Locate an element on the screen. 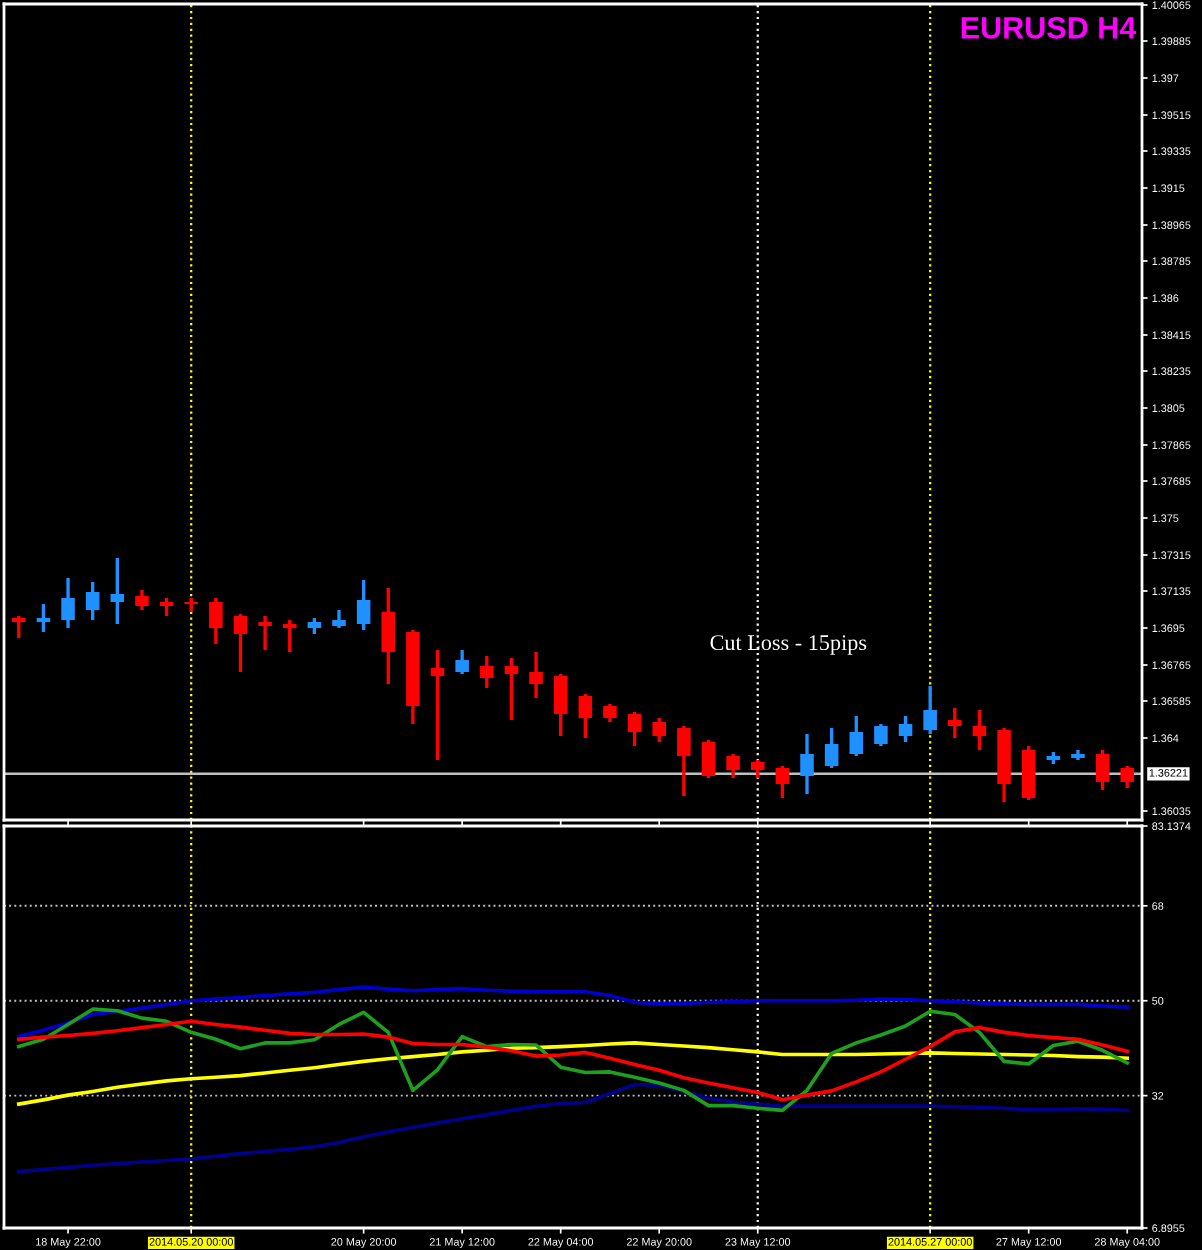 This screenshot has height=1250, width=1202. annotation: Cut Loss - 15pips is located at coordinates (788, 645).